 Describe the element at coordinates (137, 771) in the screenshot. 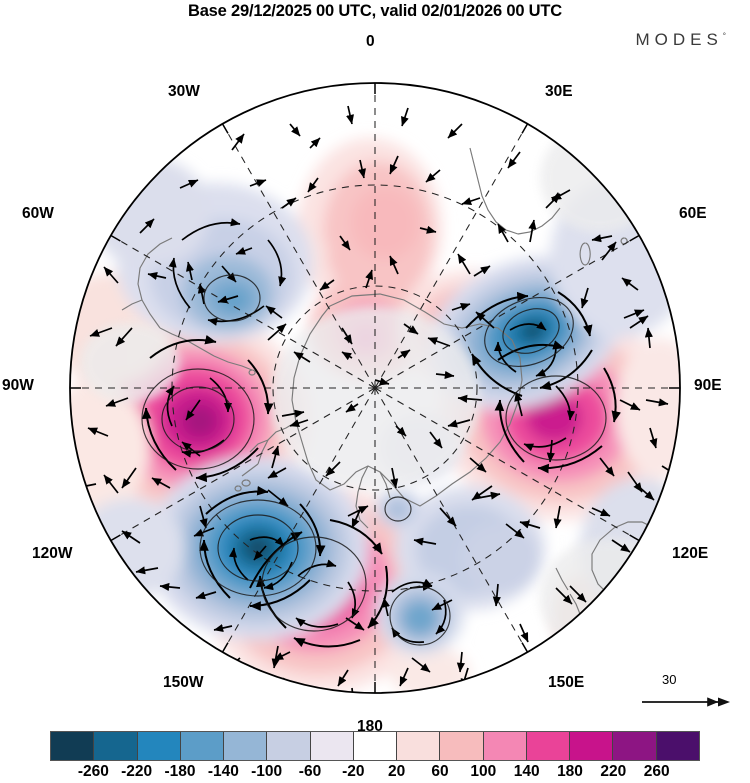

I see `colorbar-tick-label: -220` at that location.